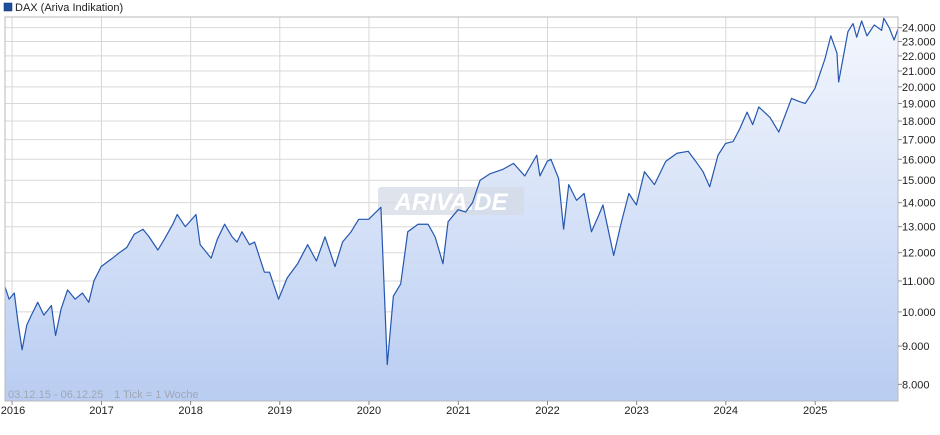  What do you see at coordinates (919, 141) in the screenshot?
I see `y-tick-label: 17.000` at bounding box center [919, 141].